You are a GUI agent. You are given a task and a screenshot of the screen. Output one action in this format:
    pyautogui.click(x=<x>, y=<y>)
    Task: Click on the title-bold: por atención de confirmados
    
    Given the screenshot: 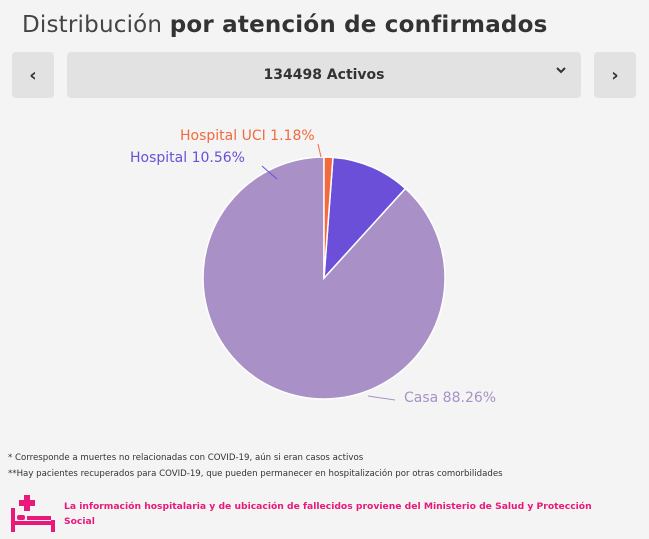 What is the action you would take?
    pyautogui.click(x=358, y=25)
    